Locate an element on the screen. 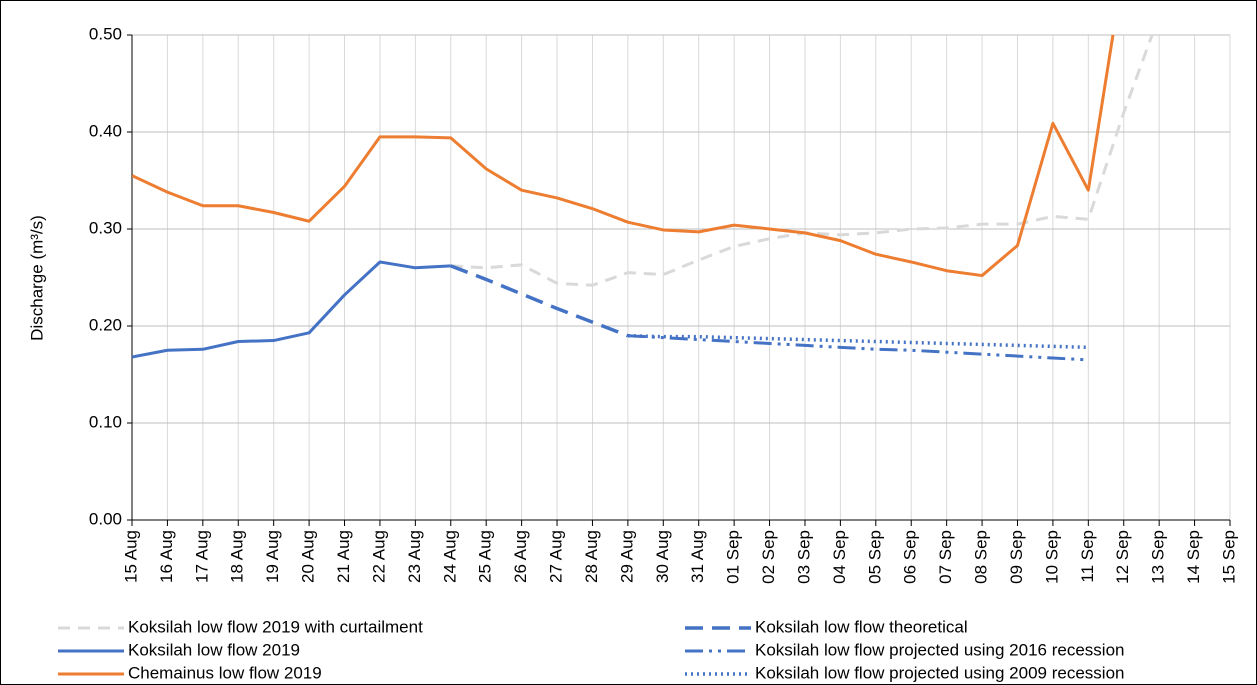 Image resolution: width=1257 pixels, height=685 pixels. x-tick-label: 09 Sep is located at coordinates (1016, 557).